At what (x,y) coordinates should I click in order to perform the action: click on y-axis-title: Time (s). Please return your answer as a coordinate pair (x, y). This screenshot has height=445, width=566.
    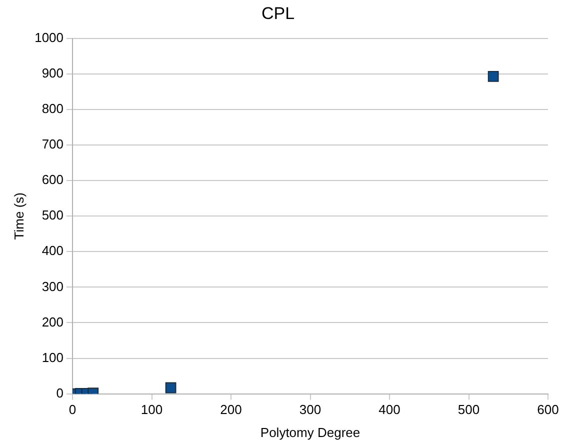
    Looking at the image, I should click on (18, 216).